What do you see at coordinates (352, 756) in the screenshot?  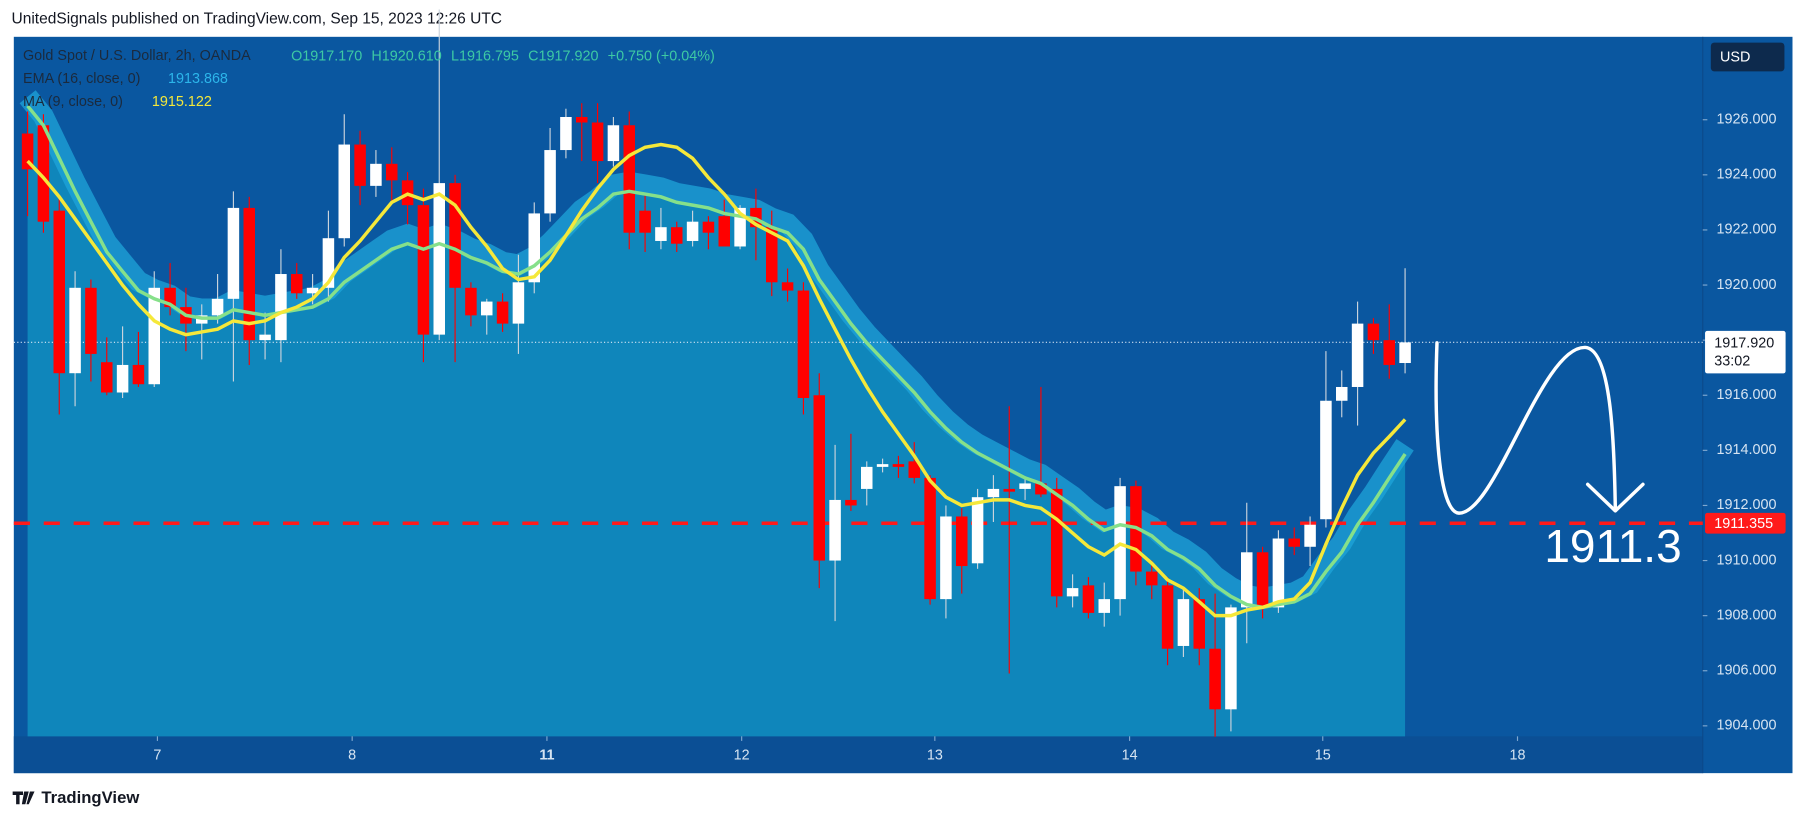 I see `x-tick-label: 8` at bounding box center [352, 756].